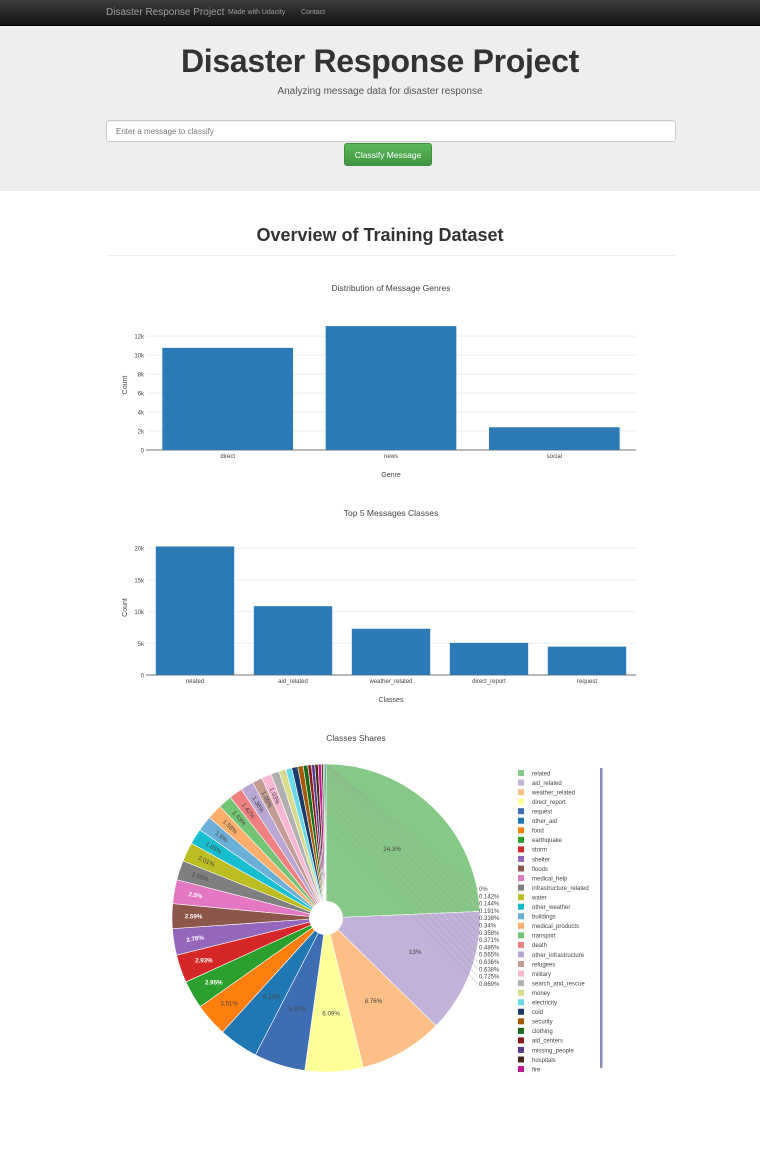  What do you see at coordinates (390, 682) in the screenshot?
I see `x-tick-label: weather_related` at bounding box center [390, 682].